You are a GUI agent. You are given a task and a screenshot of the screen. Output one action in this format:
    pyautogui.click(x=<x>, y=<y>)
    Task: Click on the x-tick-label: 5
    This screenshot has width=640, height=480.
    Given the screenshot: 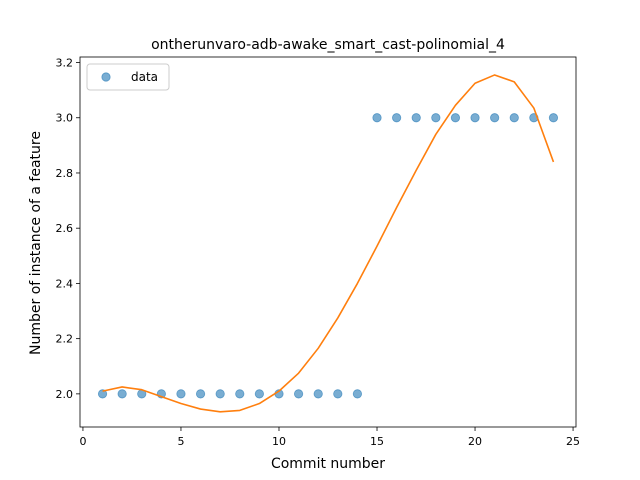 What is the action you would take?
    pyautogui.click(x=180, y=441)
    